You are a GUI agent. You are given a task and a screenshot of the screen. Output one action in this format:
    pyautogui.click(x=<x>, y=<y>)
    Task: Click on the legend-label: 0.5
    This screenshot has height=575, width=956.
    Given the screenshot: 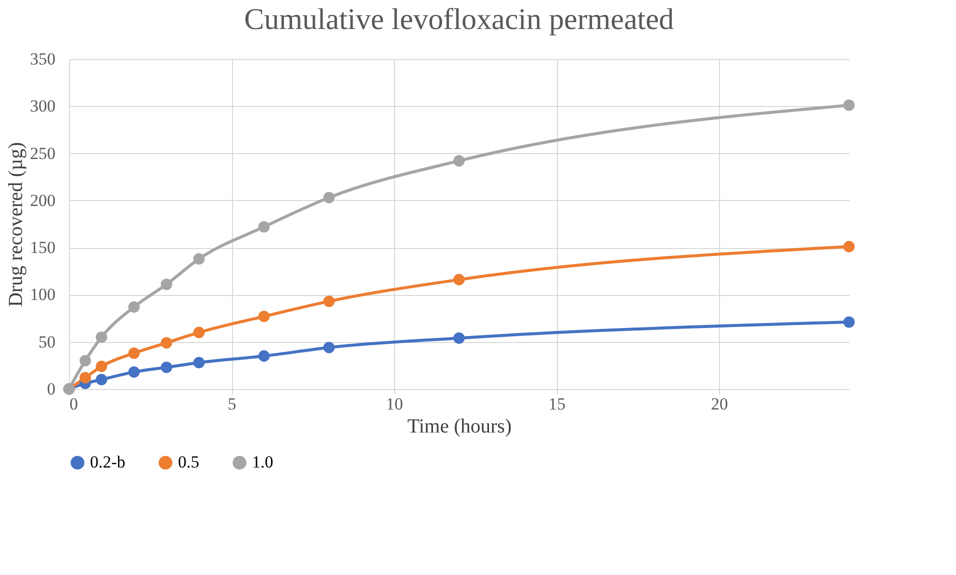 What is the action you would take?
    pyautogui.click(x=189, y=462)
    